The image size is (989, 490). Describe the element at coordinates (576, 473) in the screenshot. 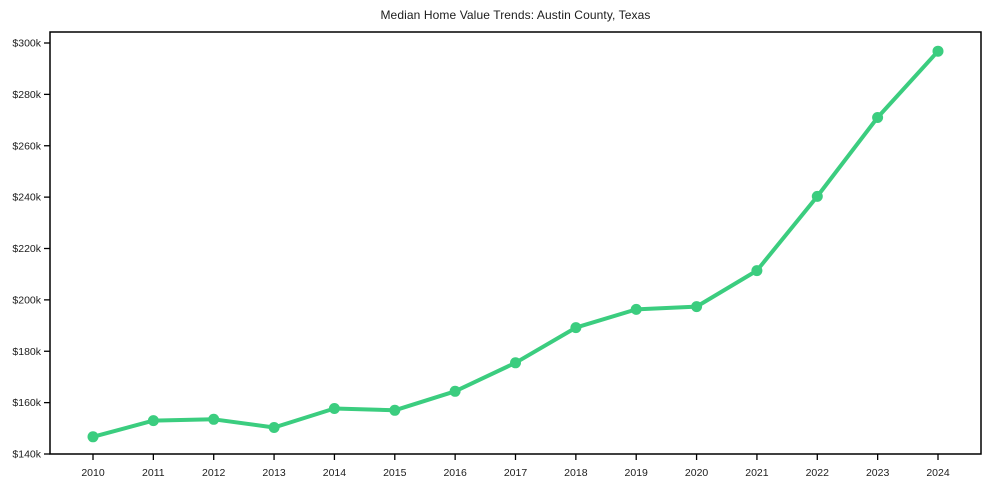

I see `x-tick-label: 2018` at that location.